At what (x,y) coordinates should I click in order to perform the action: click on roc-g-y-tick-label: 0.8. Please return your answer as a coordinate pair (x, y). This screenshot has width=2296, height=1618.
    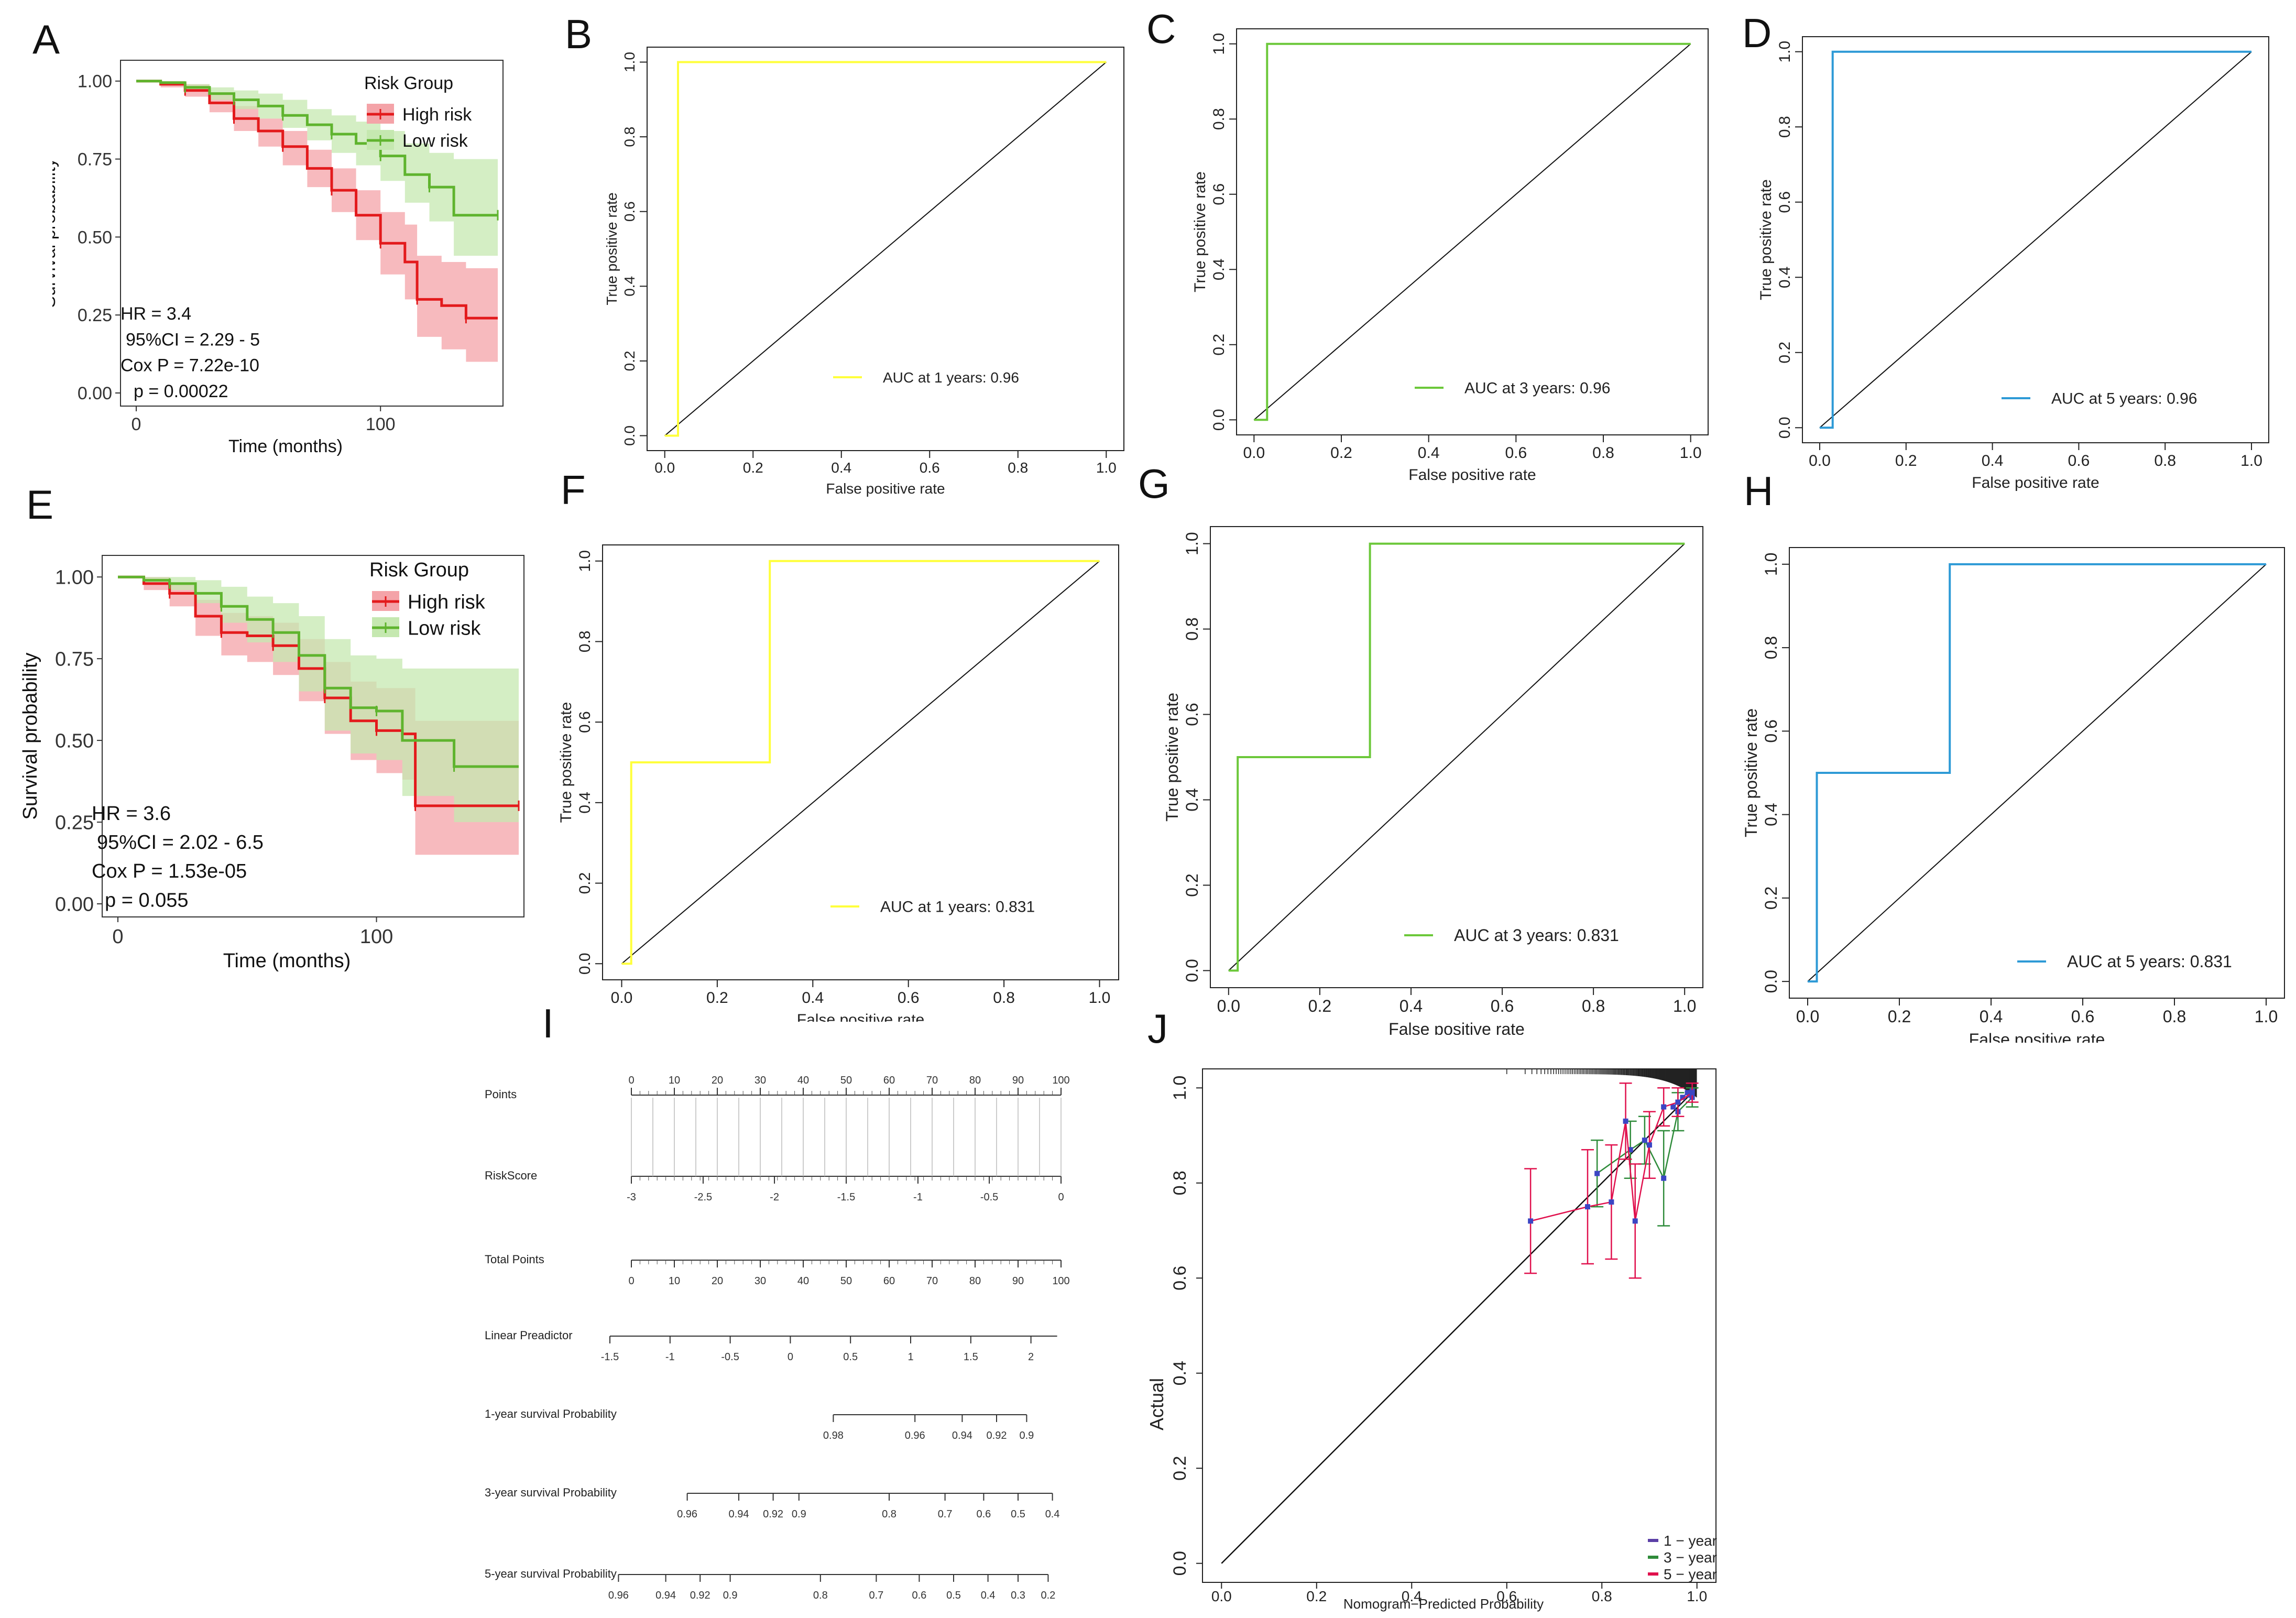
    Looking at the image, I should click on (1192, 628).